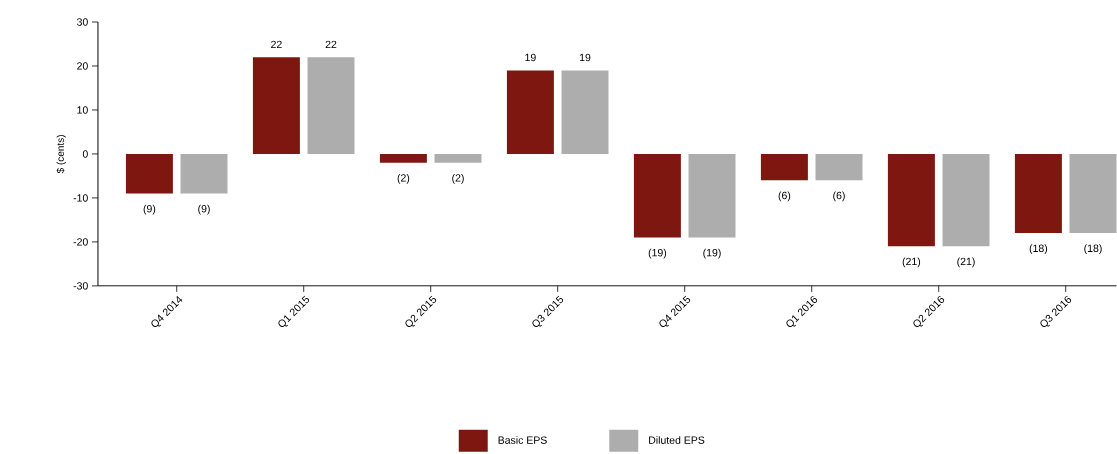 The image size is (1117, 454). What do you see at coordinates (82, 110) in the screenshot?
I see `y-tick-label: 10` at bounding box center [82, 110].